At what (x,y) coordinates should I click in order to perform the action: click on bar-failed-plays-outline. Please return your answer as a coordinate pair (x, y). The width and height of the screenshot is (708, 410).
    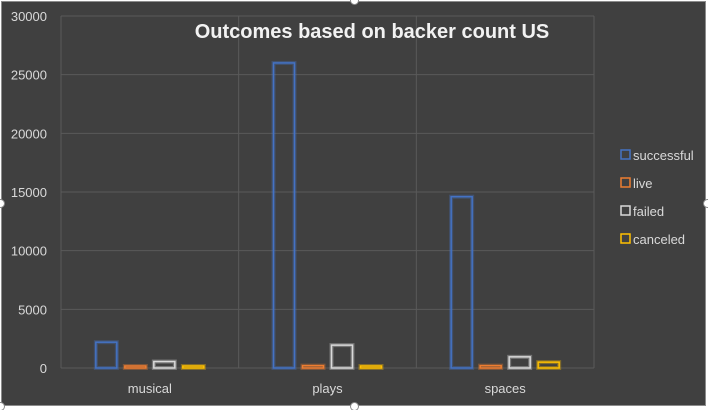
    Looking at the image, I should click on (342, 356).